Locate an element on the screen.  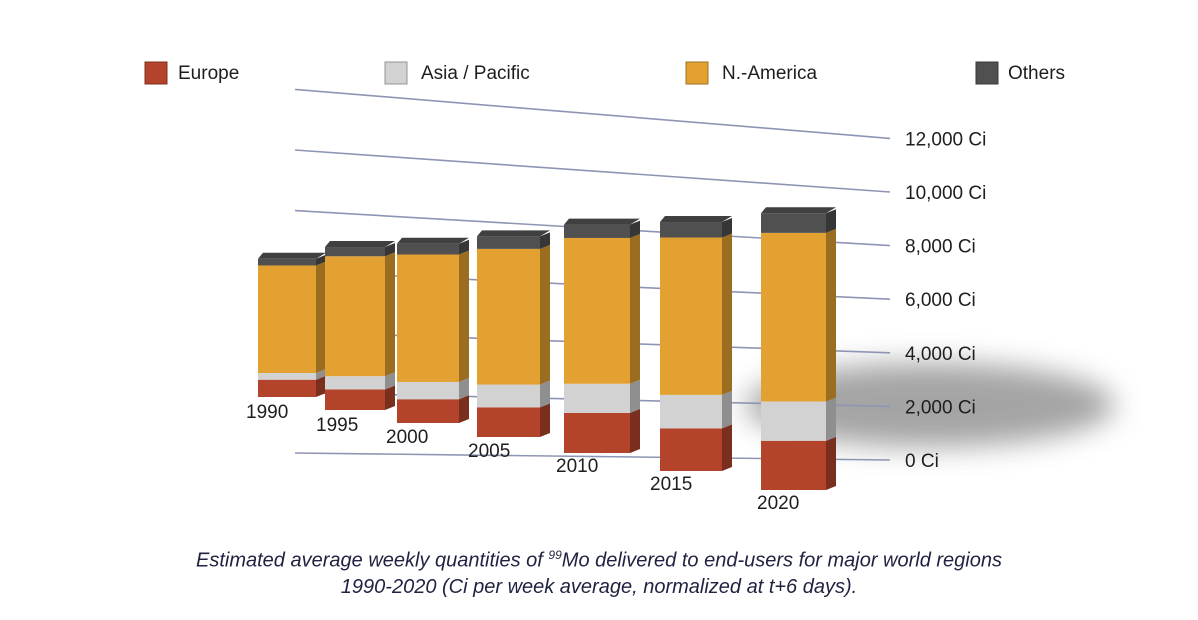
bar-side-1995-europe is located at coordinates (390, 397).